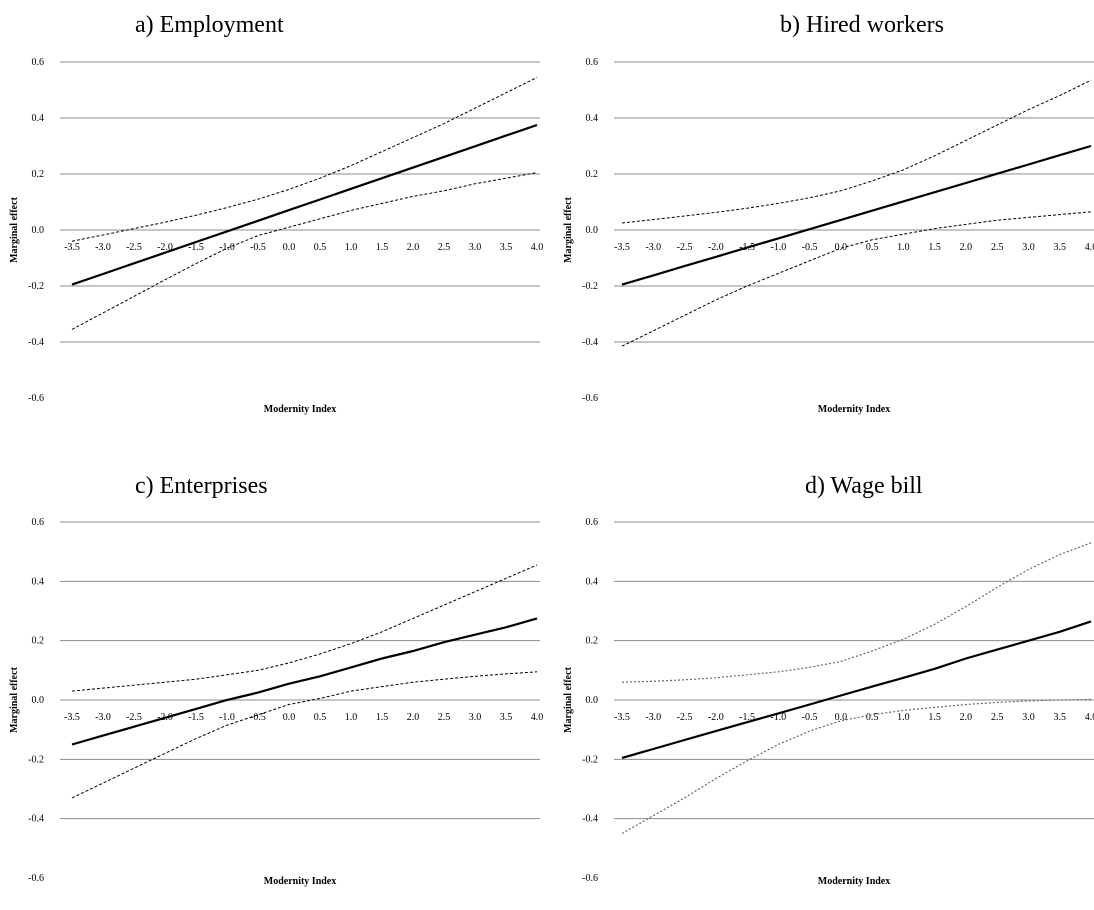 The image size is (1094, 910). I want to click on y-tick-label-a-2: 0.2, so click(38, 174).